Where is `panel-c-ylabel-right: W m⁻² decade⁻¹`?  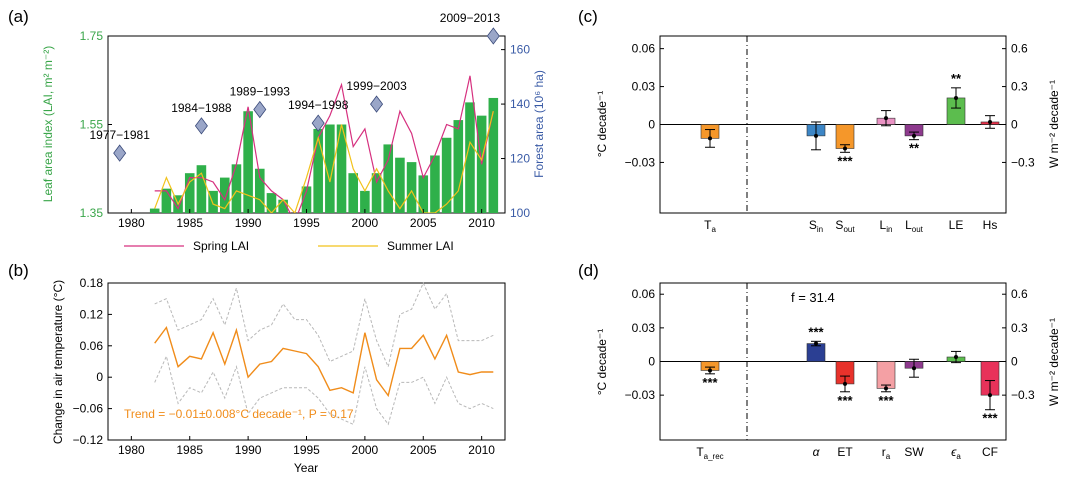
panel-c-ylabel-right: W m⁻² decade⁻¹ is located at coordinates (1054, 124).